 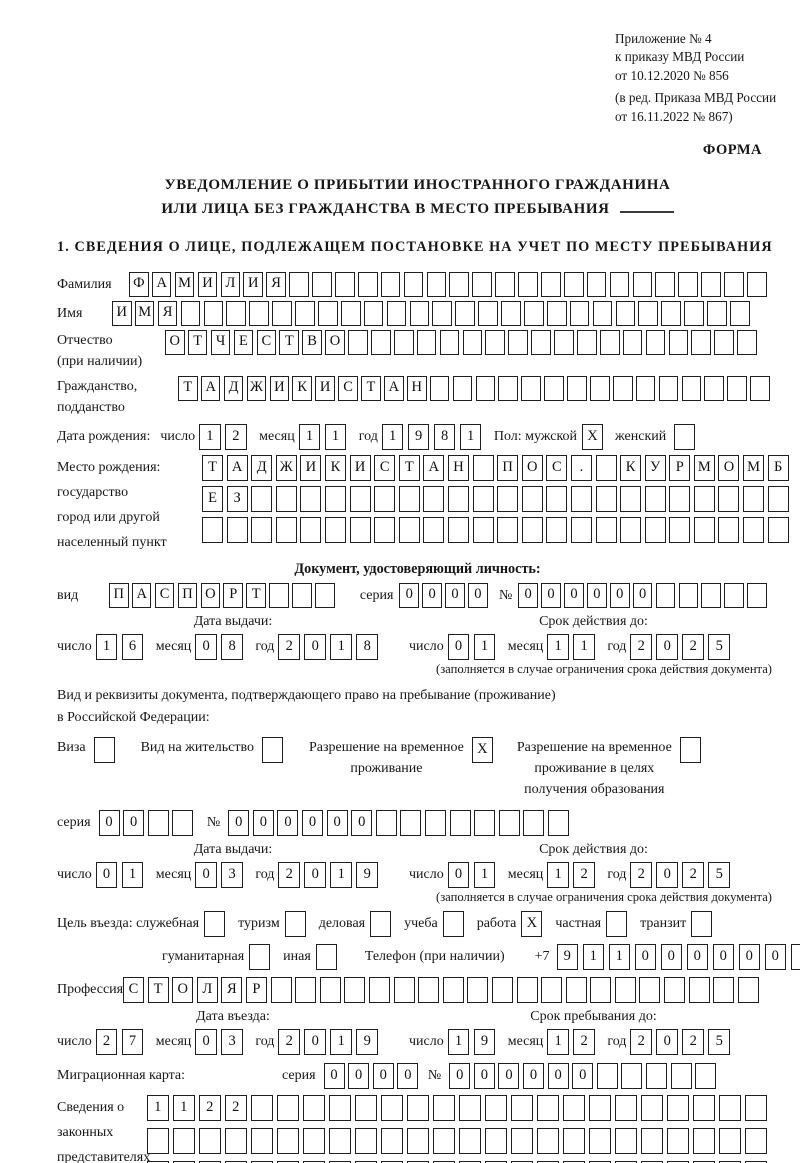 What do you see at coordinates (732, 150) in the screenshot?
I see `form-label: ФОРМА` at bounding box center [732, 150].